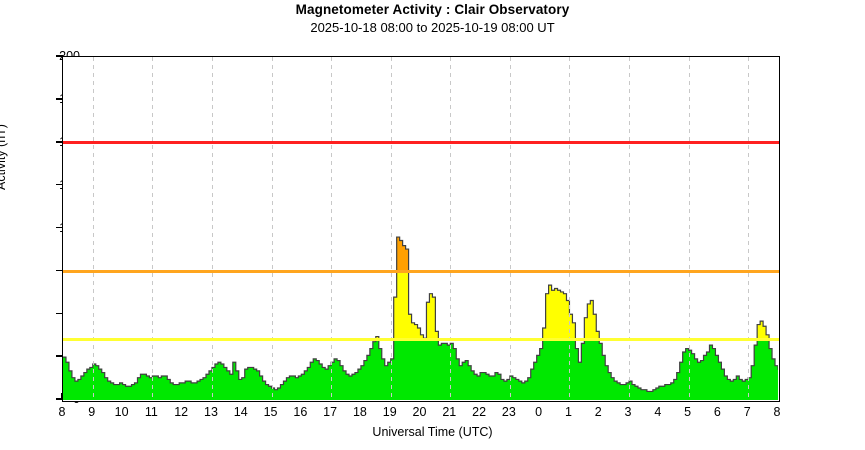  Describe the element at coordinates (658, 412) in the screenshot. I see `x-tick-label: 4` at that location.